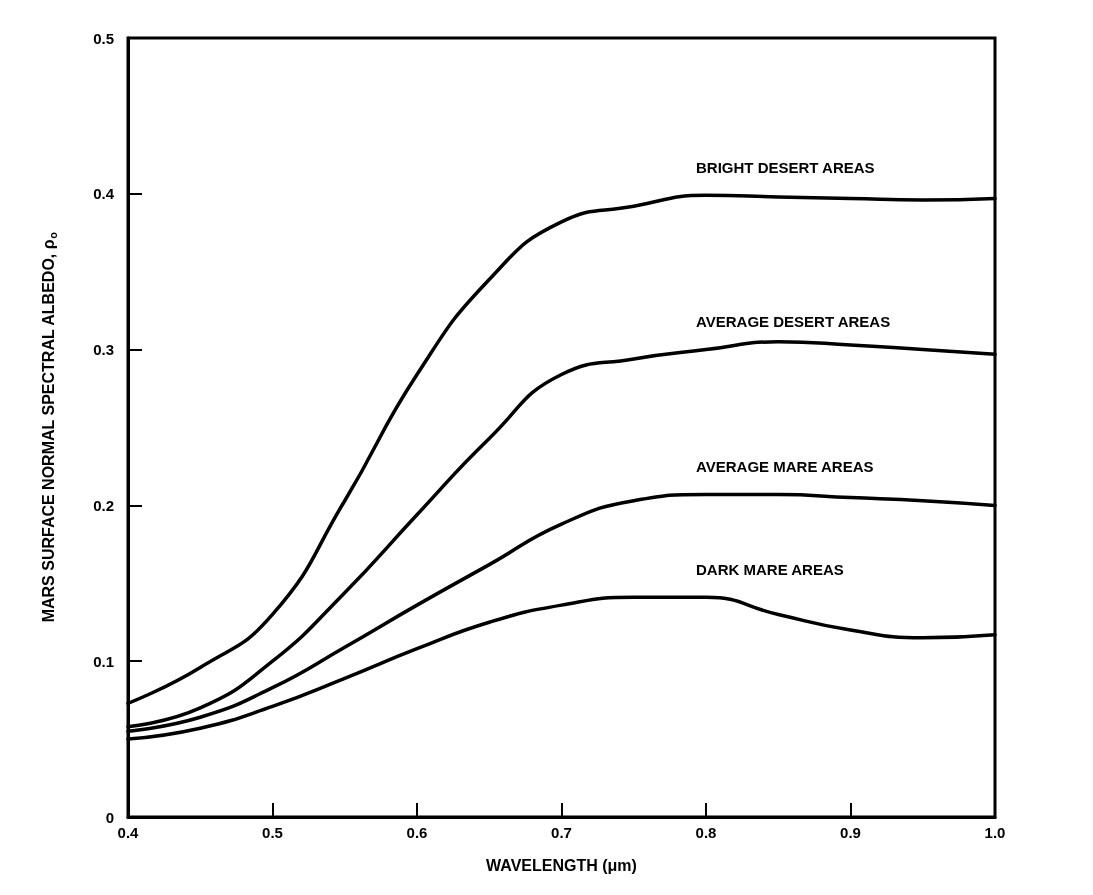 Image resolution: width=1093 pixels, height=895 pixels. What do you see at coordinates (785, 167) in the screenshot?
I see `series-label: BRIGHT DESERT AREAS` at bounding box center [785, 167].